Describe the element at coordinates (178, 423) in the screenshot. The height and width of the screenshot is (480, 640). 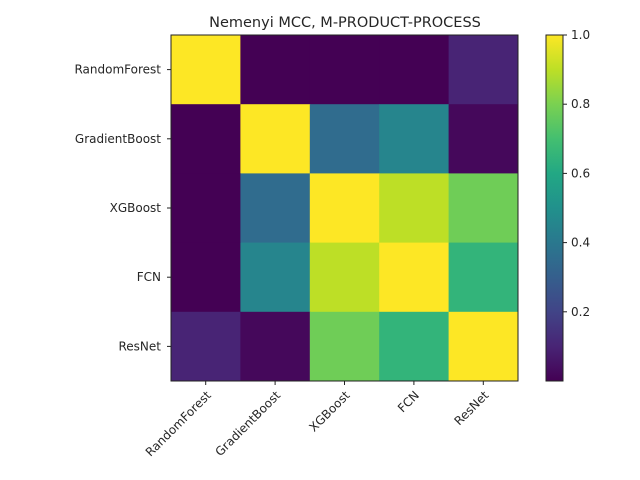
I see `x-tick-label: RandomForest` at that location.